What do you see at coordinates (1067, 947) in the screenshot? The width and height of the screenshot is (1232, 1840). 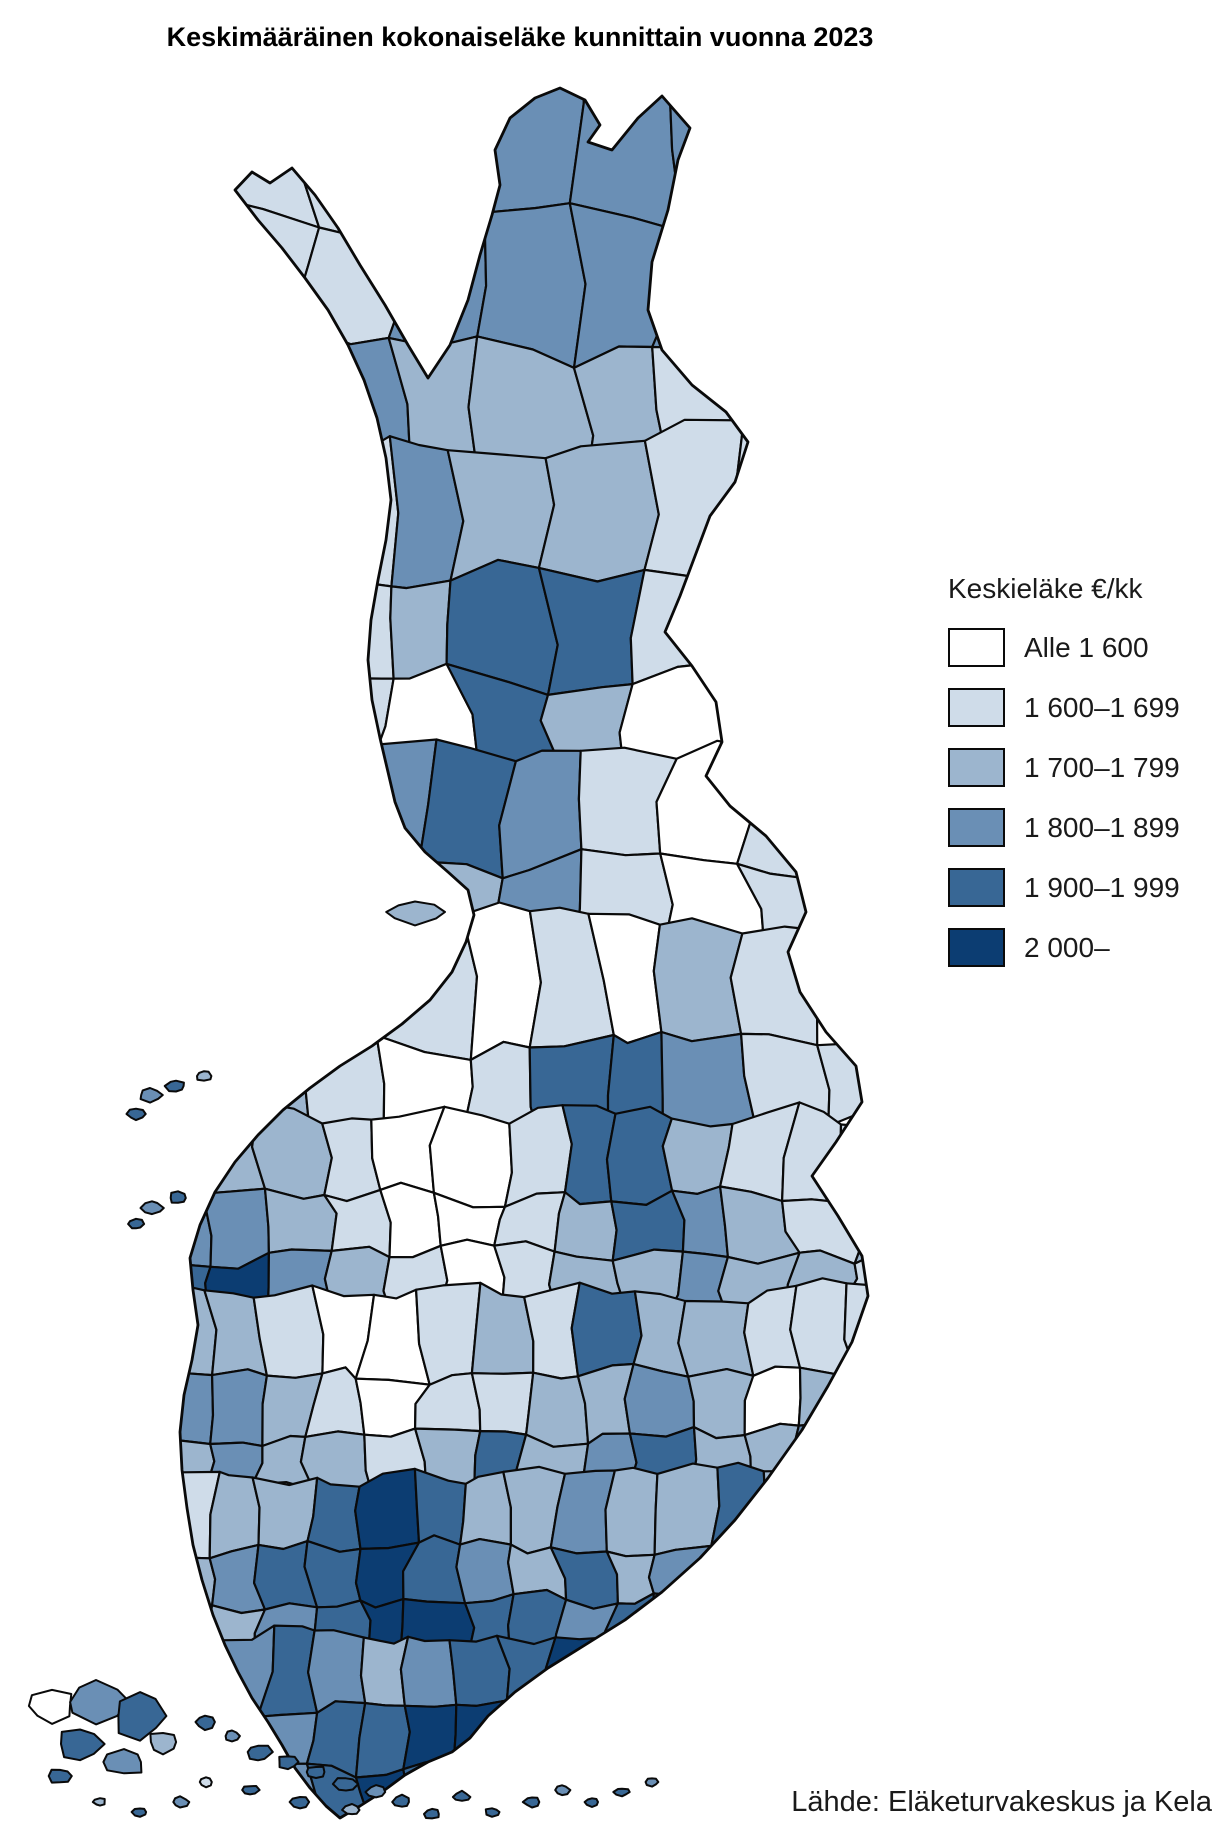 I see `legend-item-label: 2 000–` at bounding box center [1067, 947].